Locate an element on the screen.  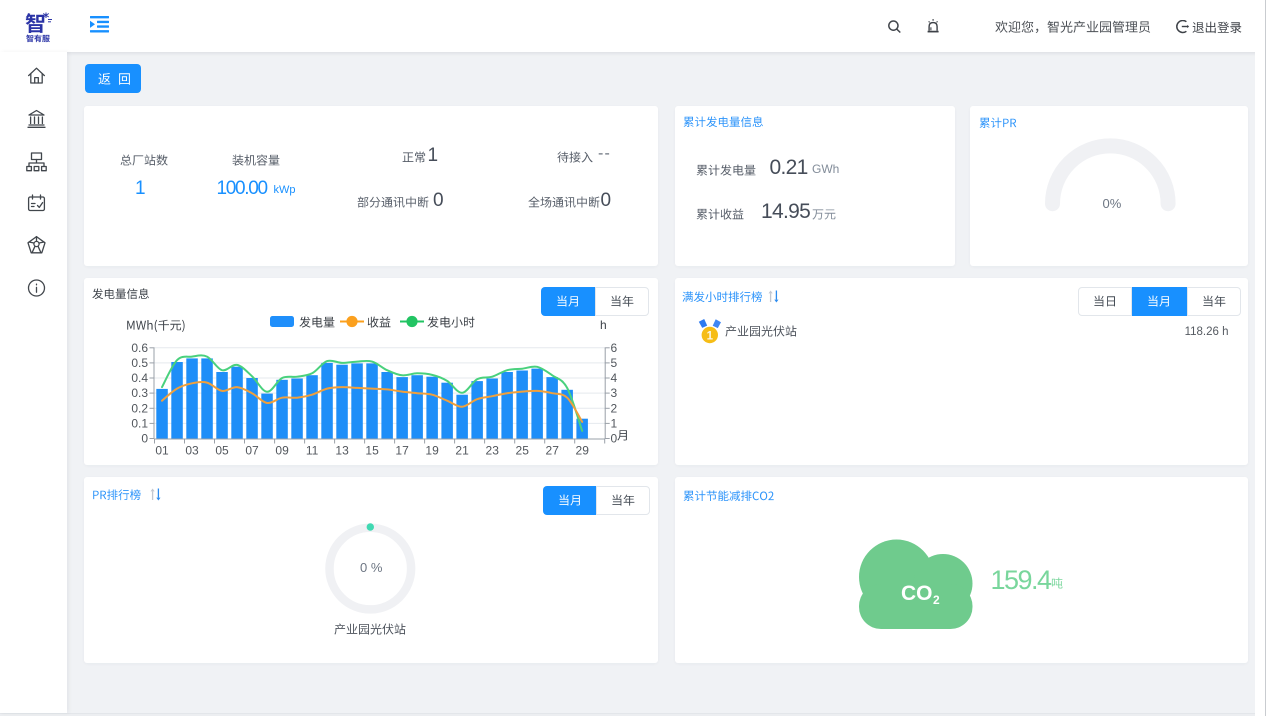
svg-text: 27 is located at coordinates (553, 451).